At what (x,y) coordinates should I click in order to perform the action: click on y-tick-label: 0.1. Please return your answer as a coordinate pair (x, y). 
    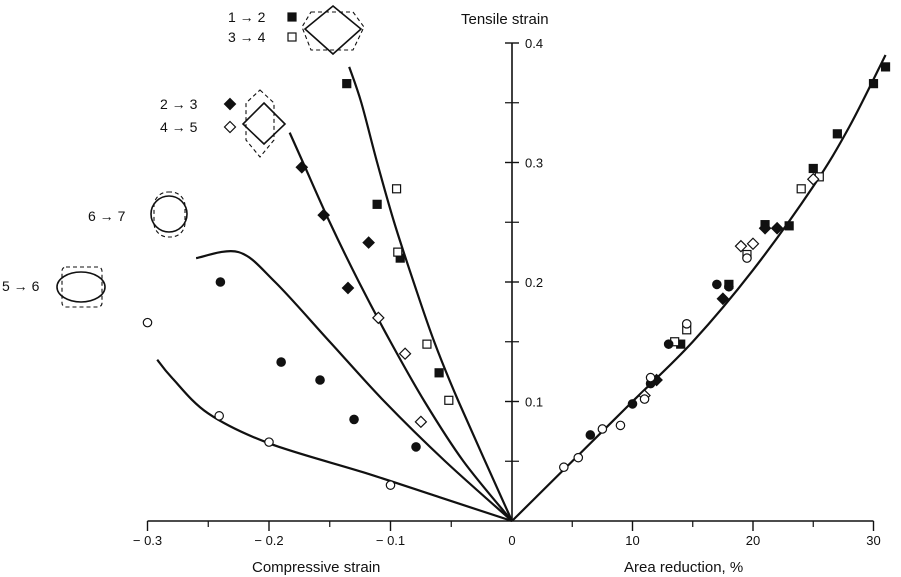
    Looking at the image, I should click on (534, 402).